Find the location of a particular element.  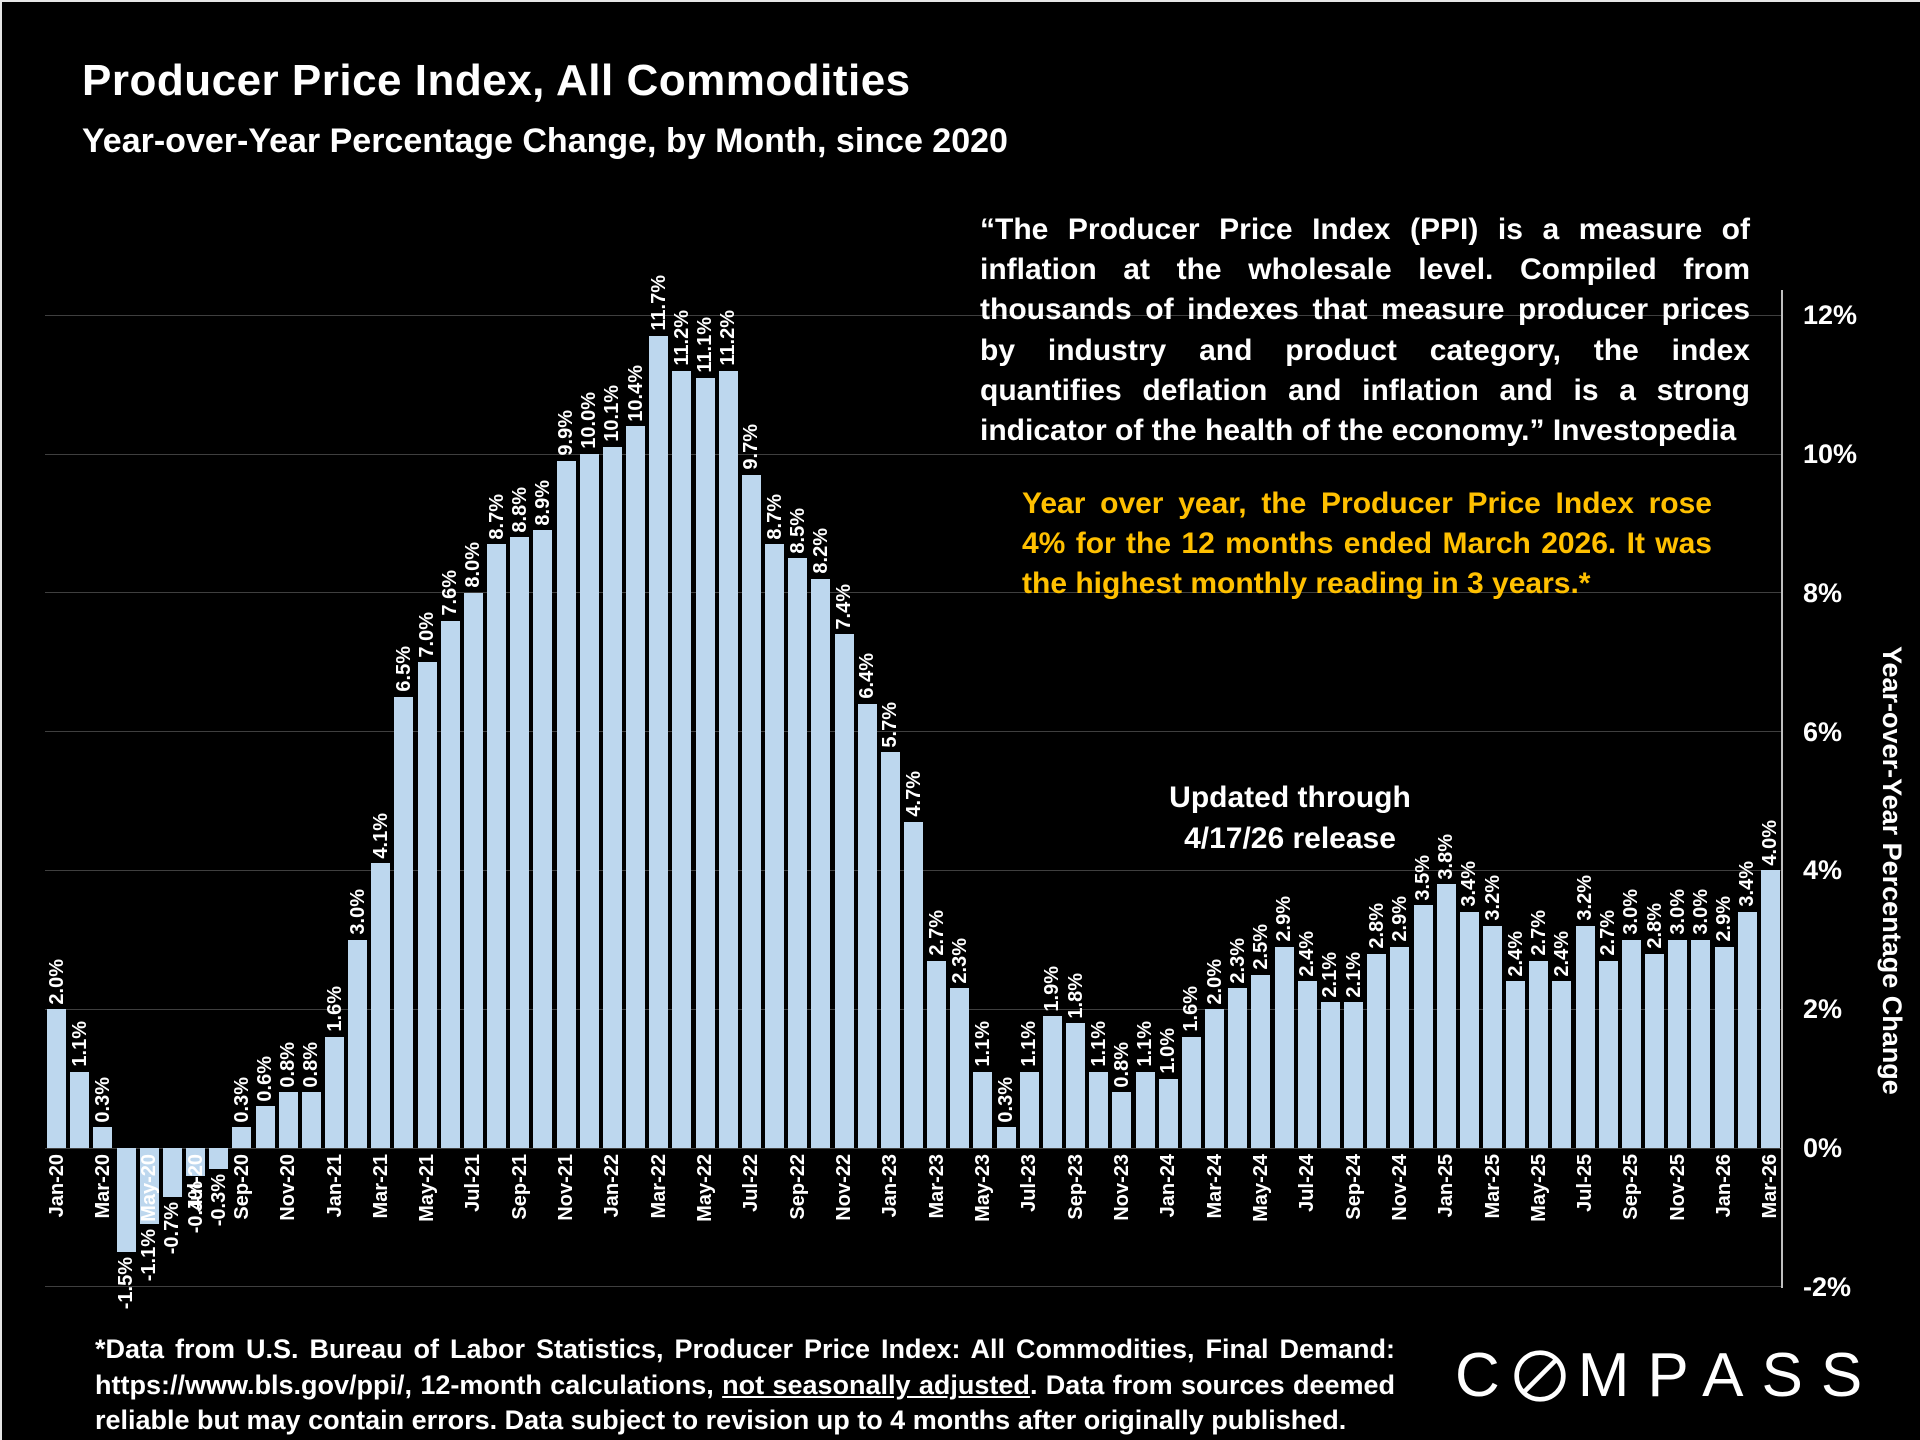

updated-note-line2: 4/17/26 release is located at coordinates (1290, 838).